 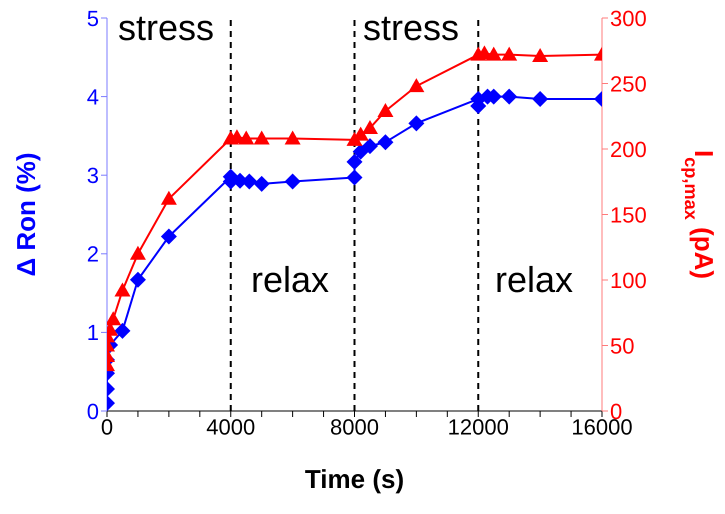 What do you see at coordinates (628, 215) in the screenshot?
I see `y2-tick-label: 150` at bounding box center [628, 215].